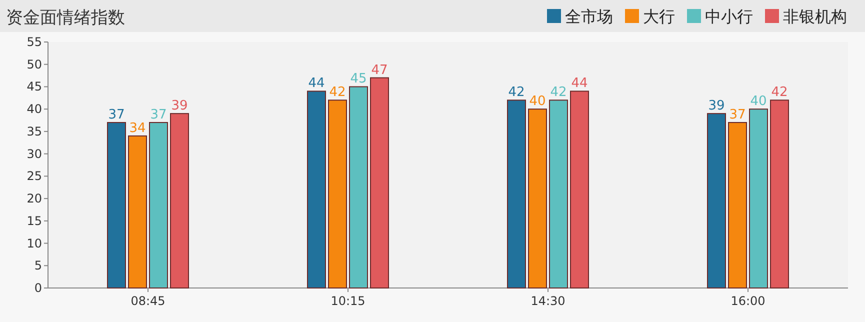  Describe the element at coordinates (34, 87) in the screenshot. I see `y-tick-label: 45` at that location.